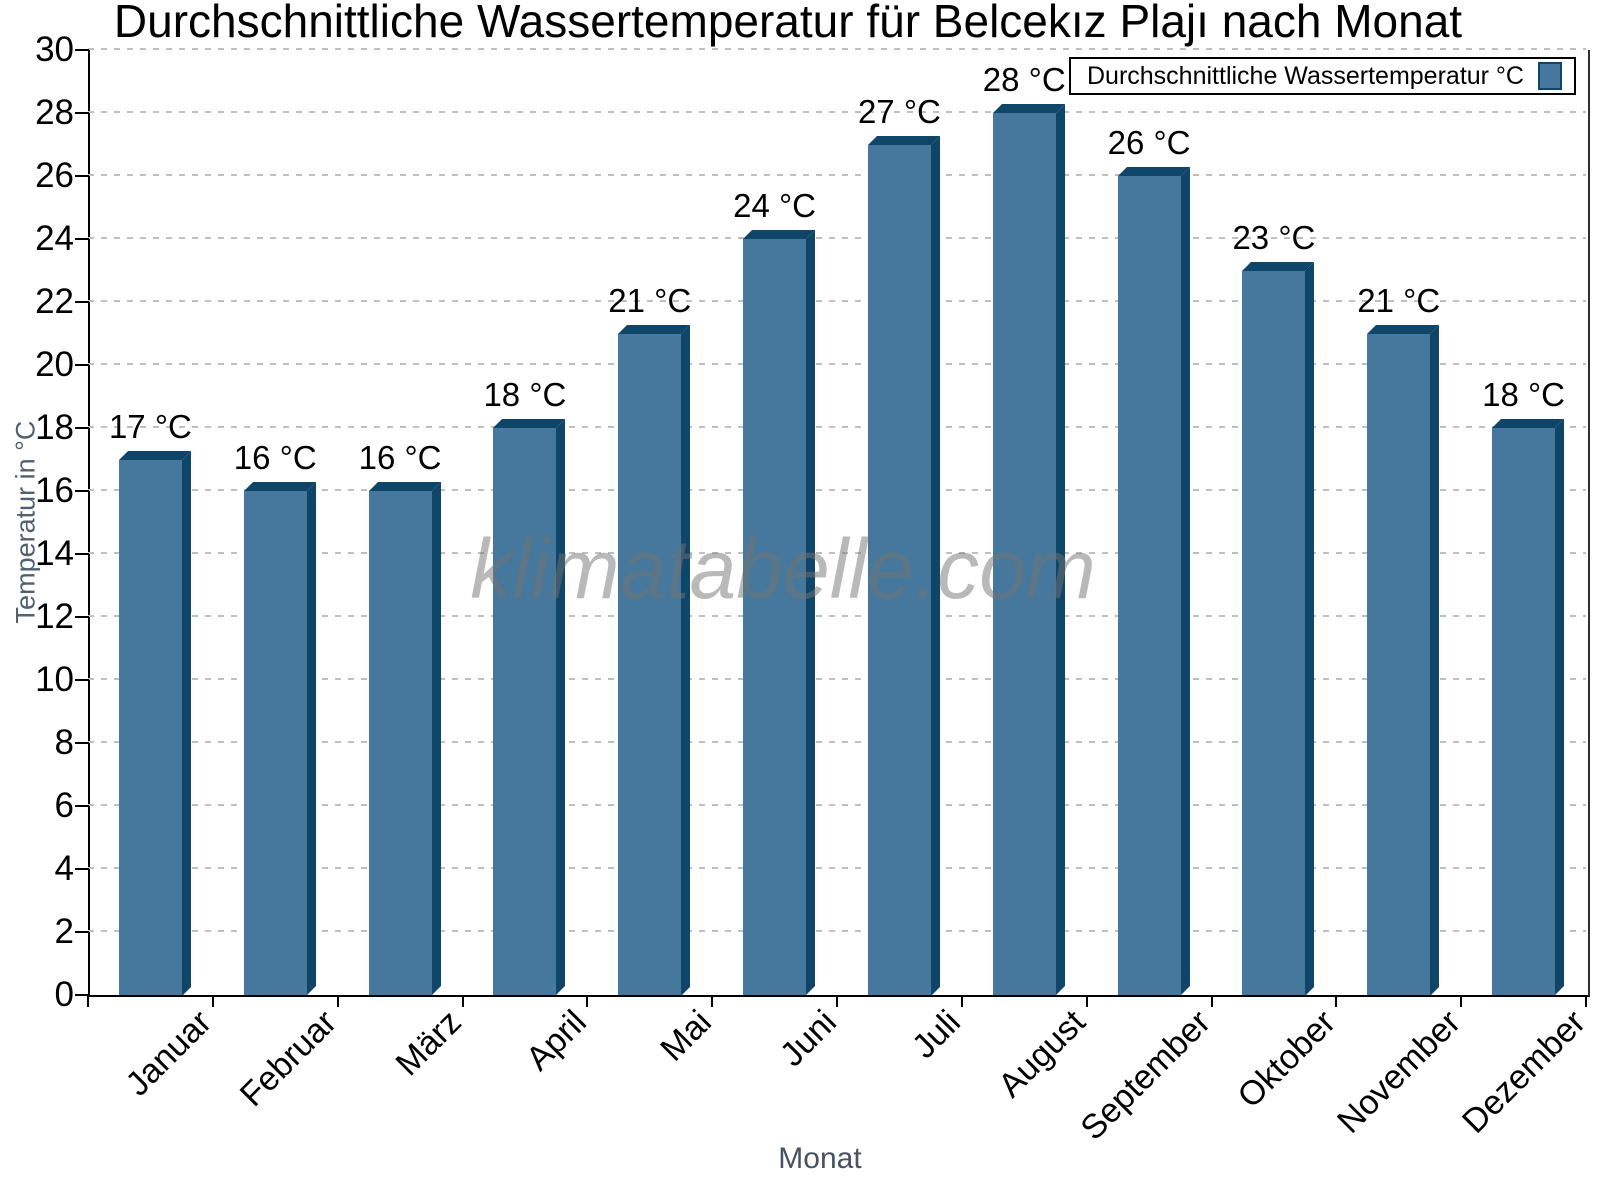 This screenshot has height=1200, width=1600. Describe the element at coordinates (54, 427) in the screenshot. I see `y-tick-label: 18` at that location.